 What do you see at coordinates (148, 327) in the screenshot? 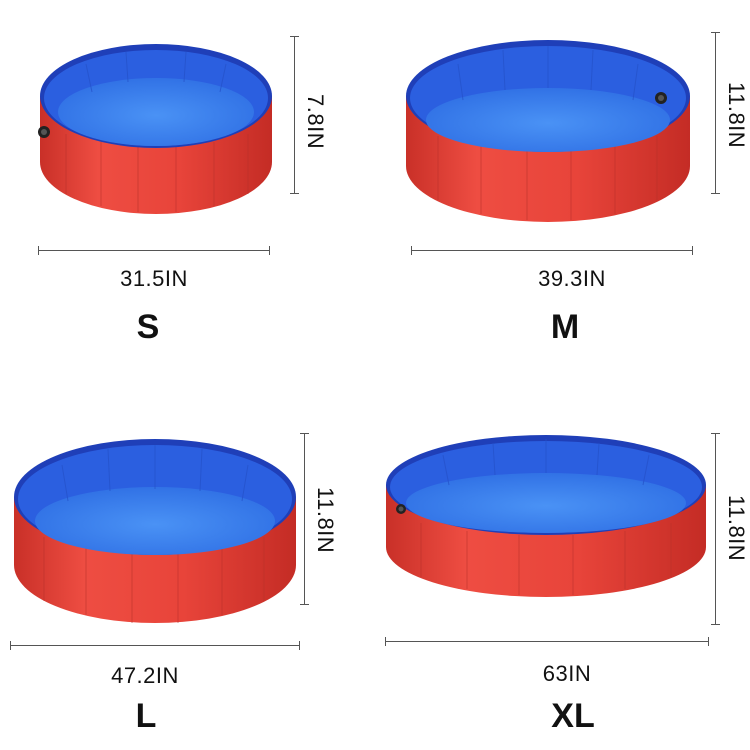
I see `size-label-s: S` at bounding box center [148, 327].